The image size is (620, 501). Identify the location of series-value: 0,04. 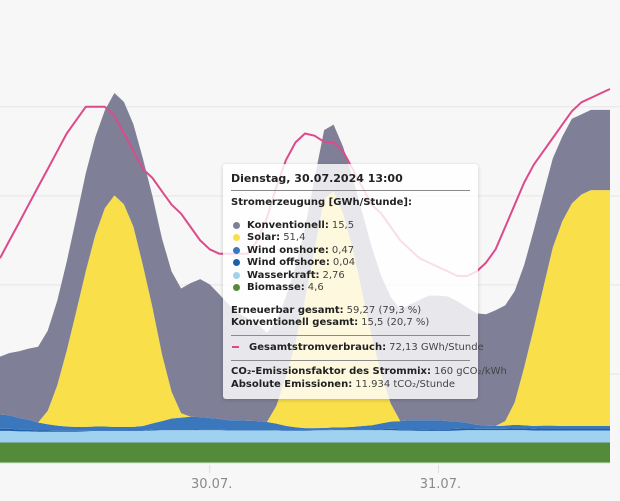
(344, 263).